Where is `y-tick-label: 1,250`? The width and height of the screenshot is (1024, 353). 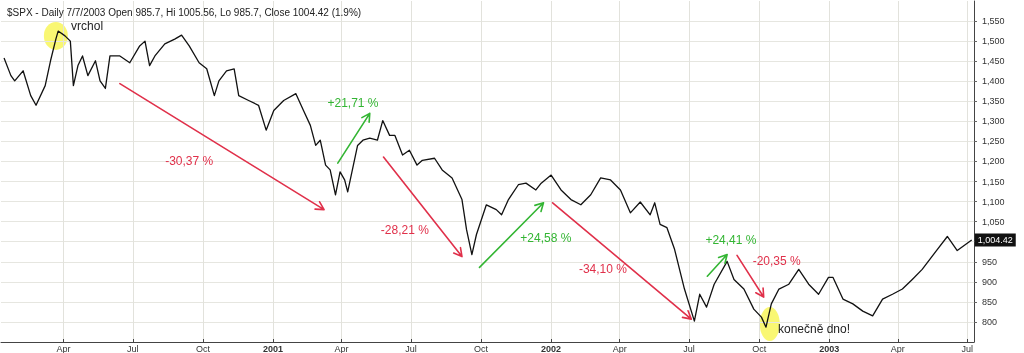 y-tick-label: 1,250 is located at coordinates (993, 141).